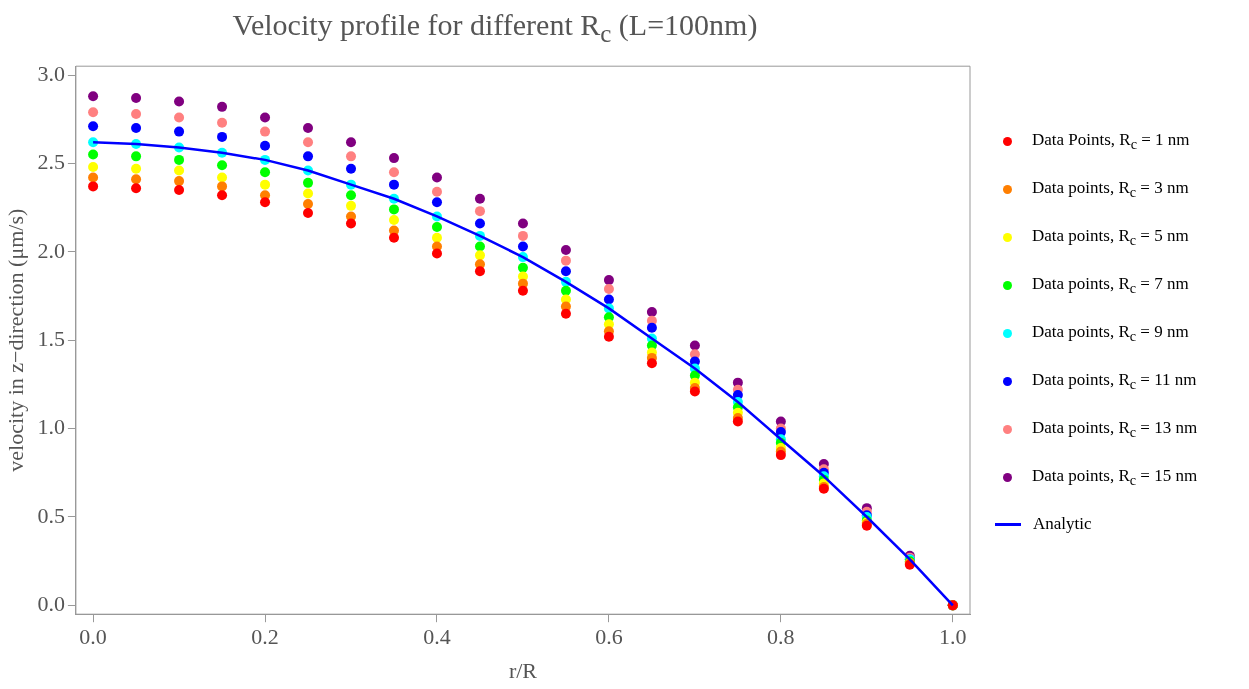 Image resolution: width=1249 pixels, height=689 pixels. Describe the element at coordinates (51, 162) in the screenshot. I see `y-tick-label: 2.5` at that location.